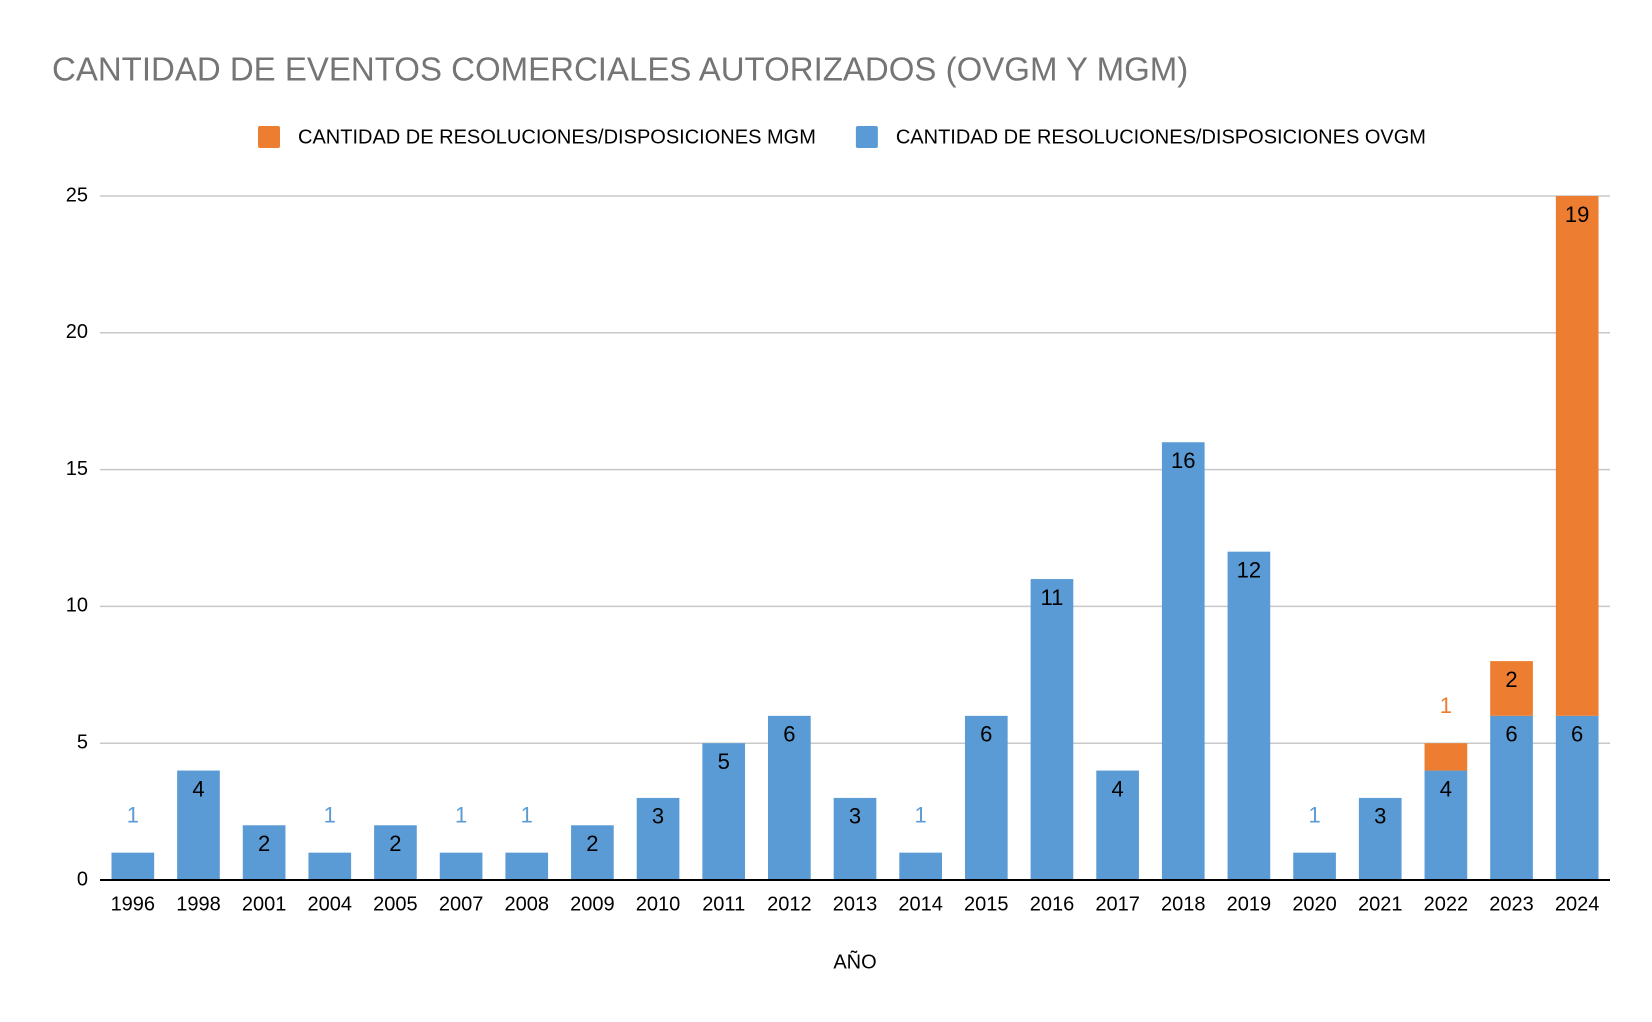  What do you see at coordinates (526, 904) in the screenshot?
I see `x-tick-label: 2008` at bounding box center [526, 904].